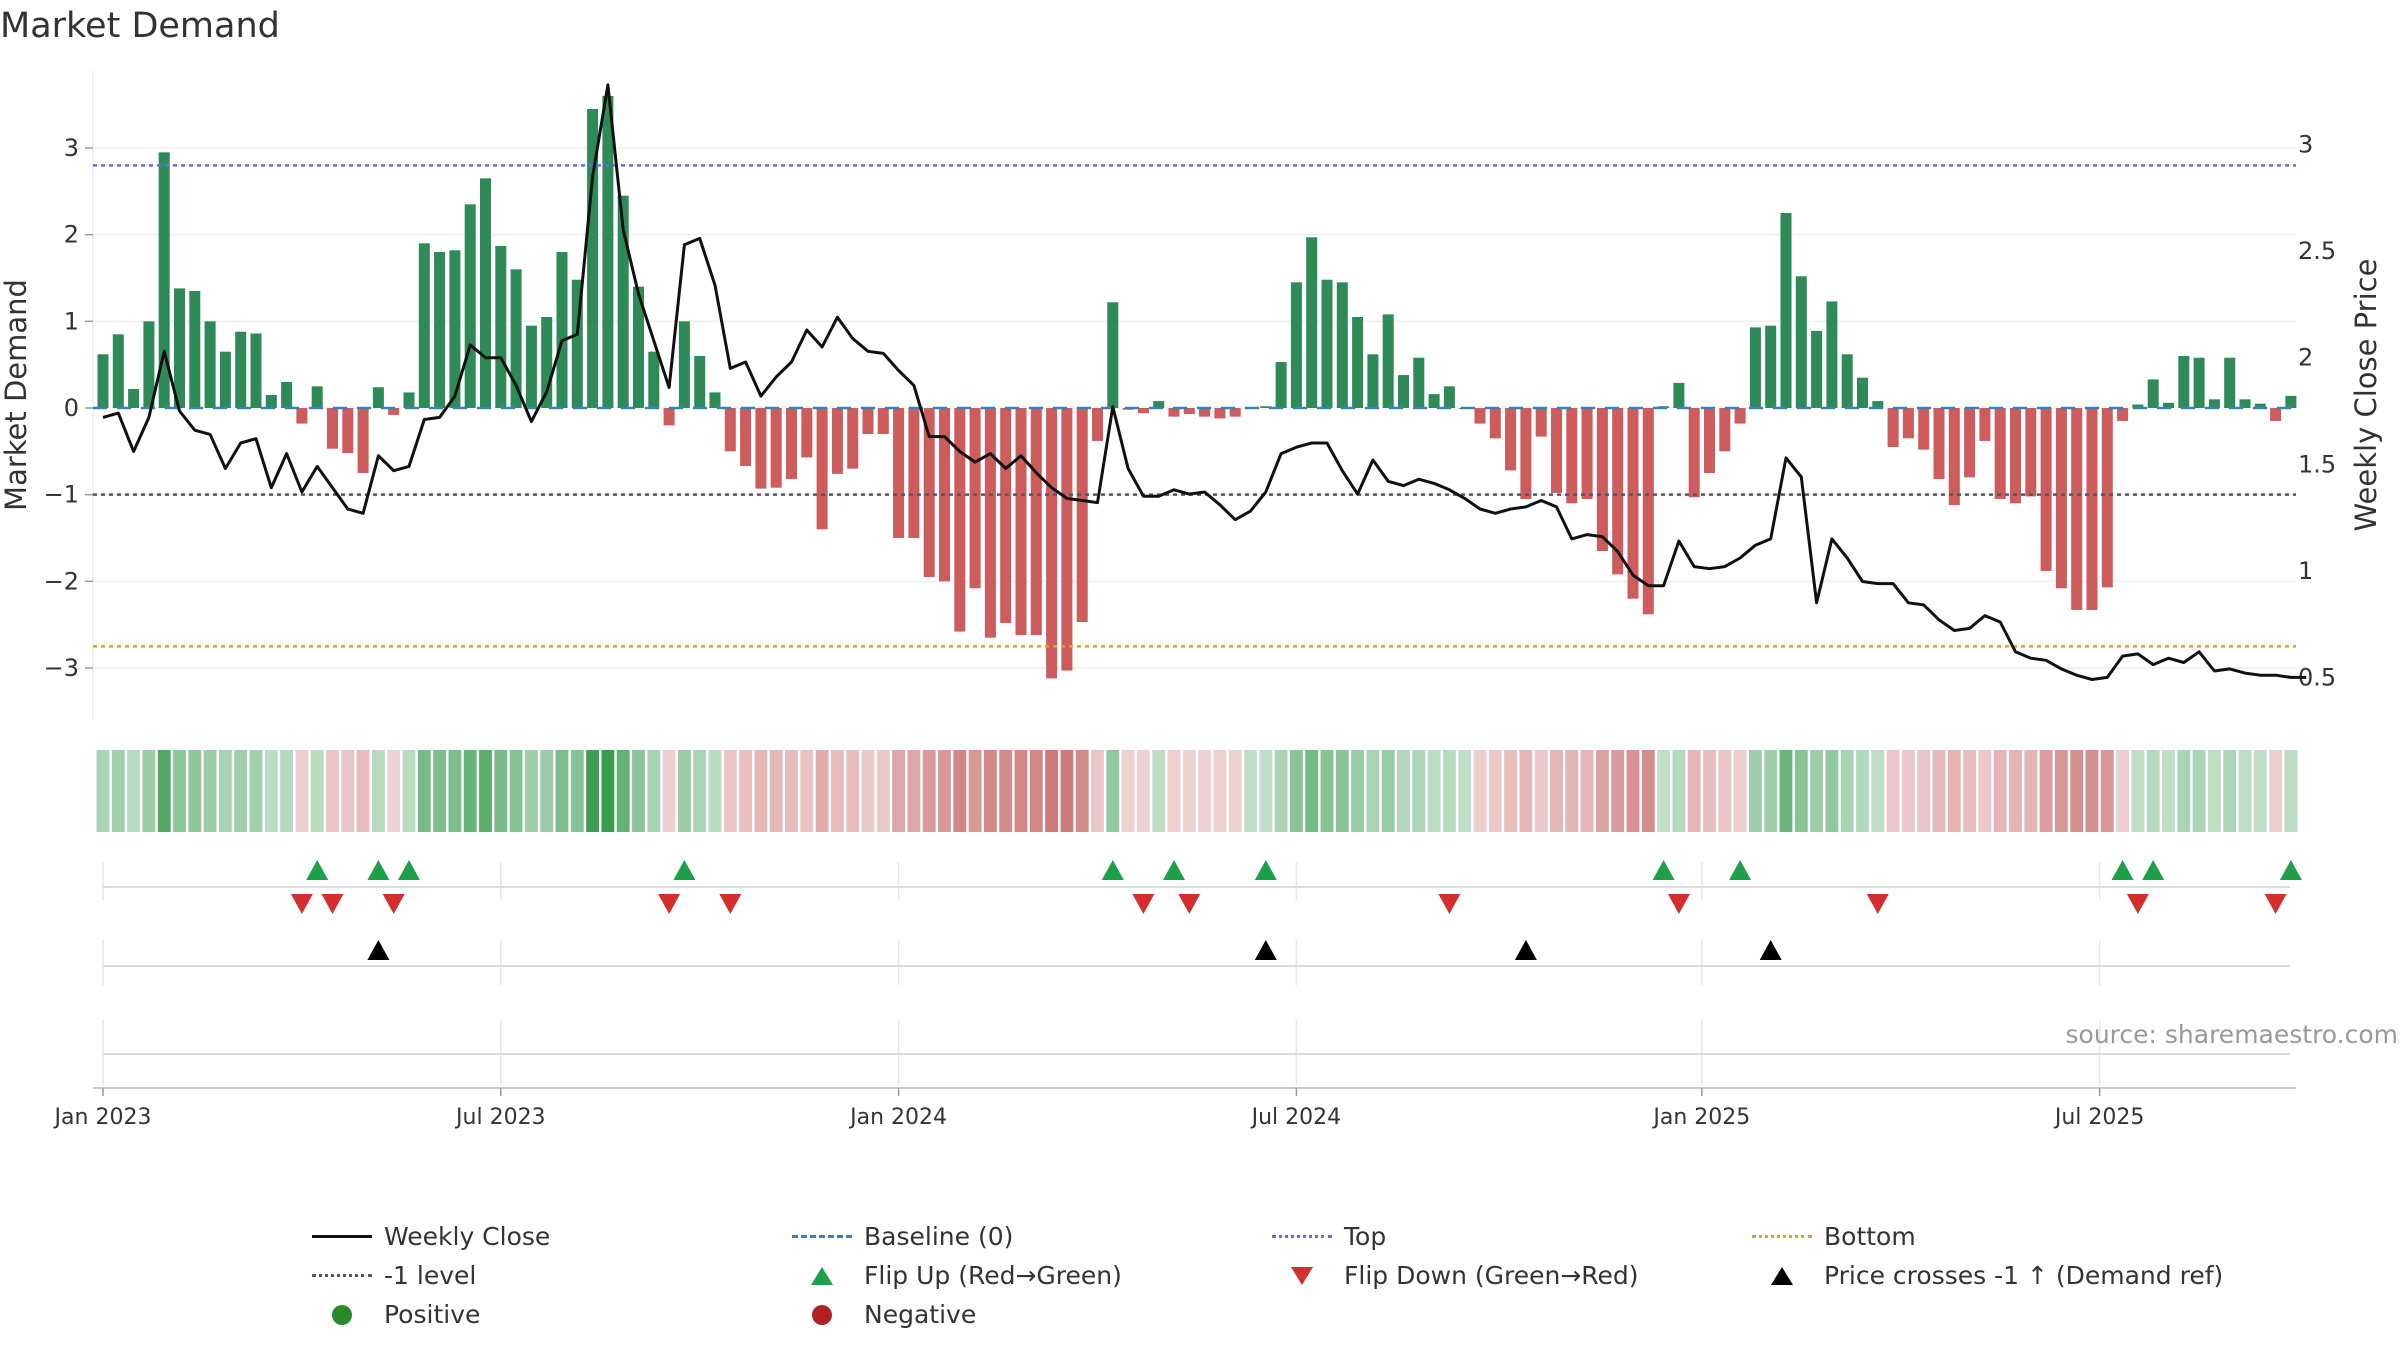 The height and width of the screenshot is (1354, 2400). Describe the element at coordinates (16, 395) in the screenshot. I see `y-left-axis-label: Market Demand` at that location.